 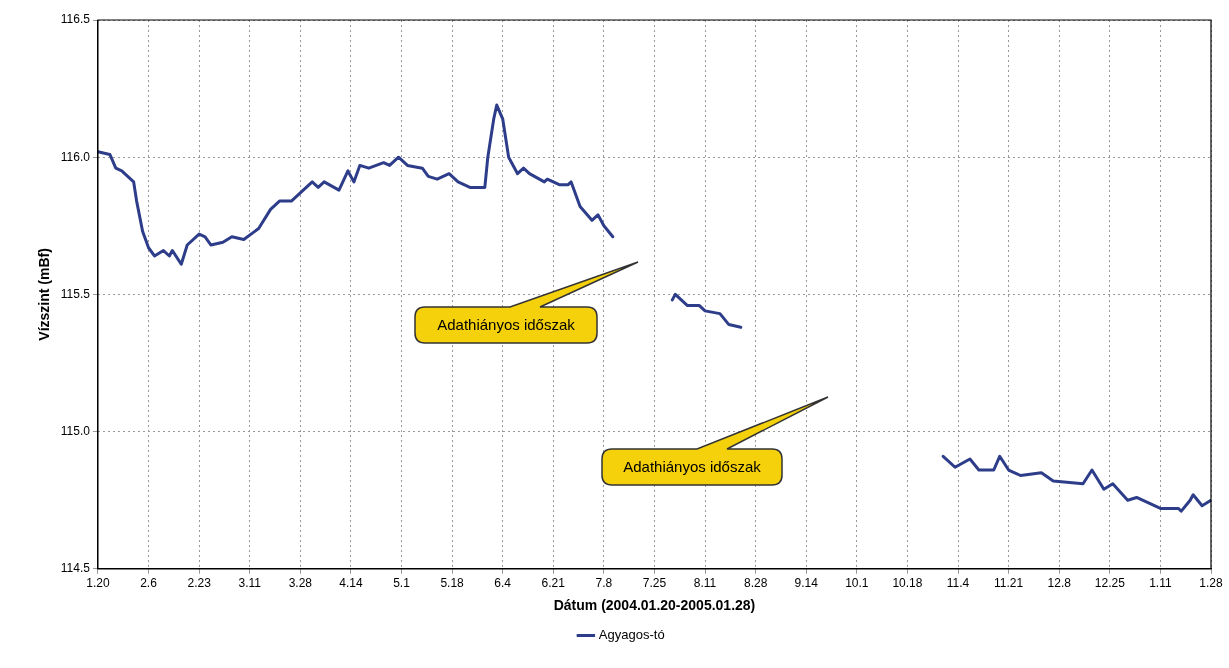 What do you see at coordinates (705, 583) in the screenshot?
I see `x-tick-label: 8.11` at bounding box center [705, 583].